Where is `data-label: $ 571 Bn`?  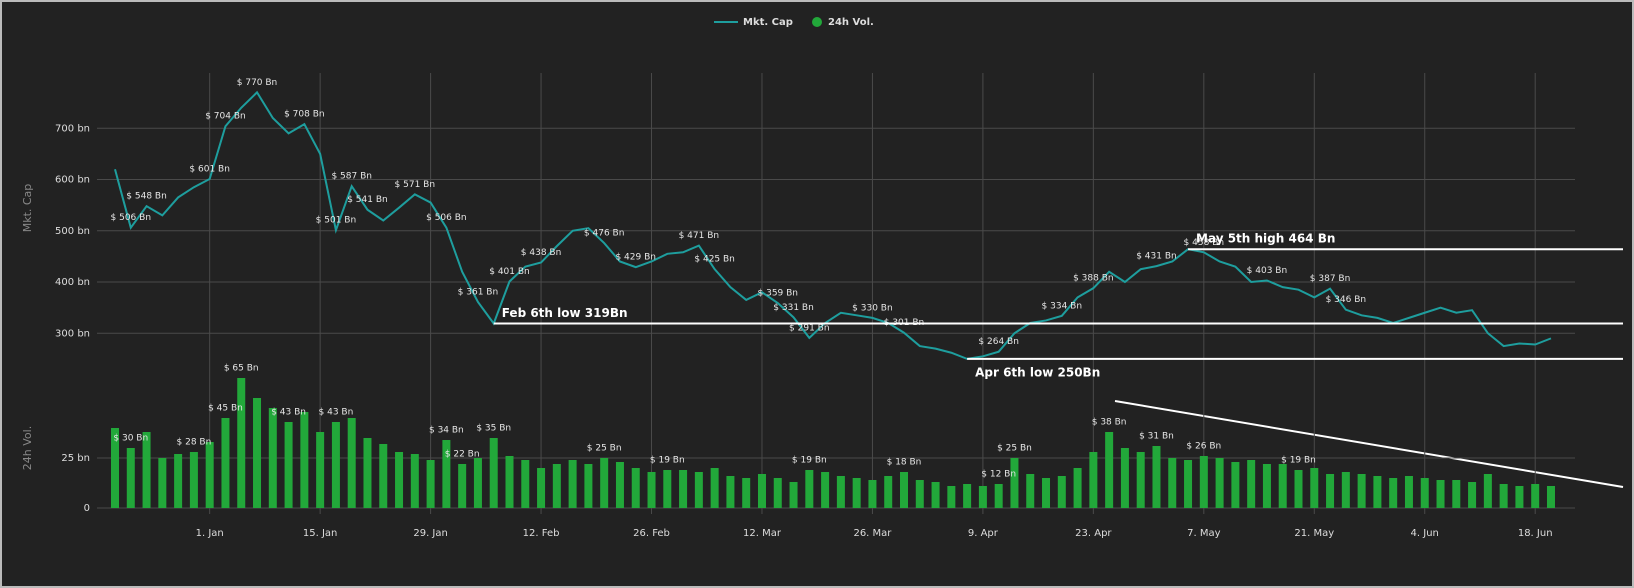 data-label: $ 571 Bn is located at coordinates (415, 185).